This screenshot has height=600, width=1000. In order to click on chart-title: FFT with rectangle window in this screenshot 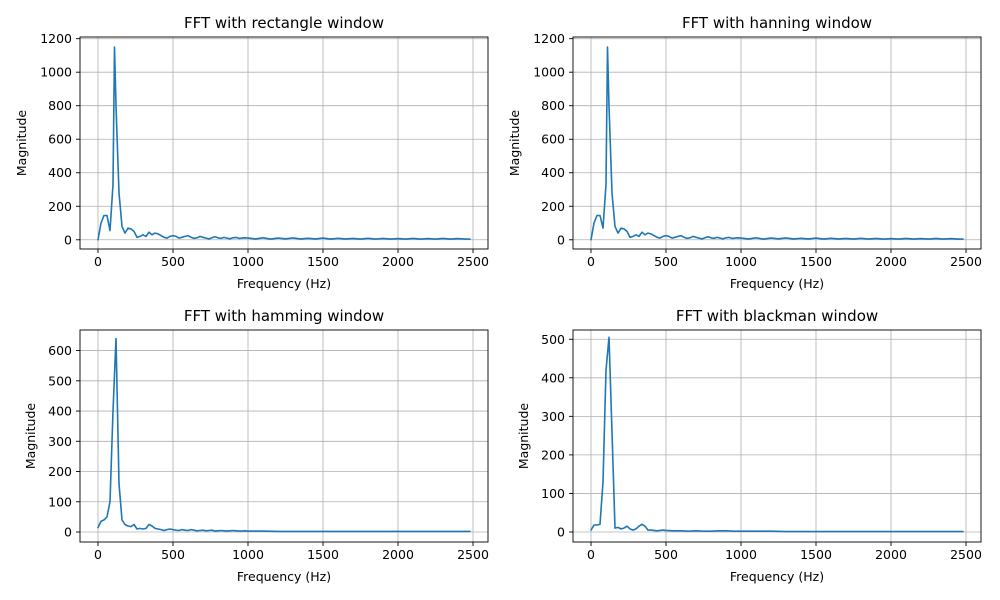, I will do `click(284, 23)`.